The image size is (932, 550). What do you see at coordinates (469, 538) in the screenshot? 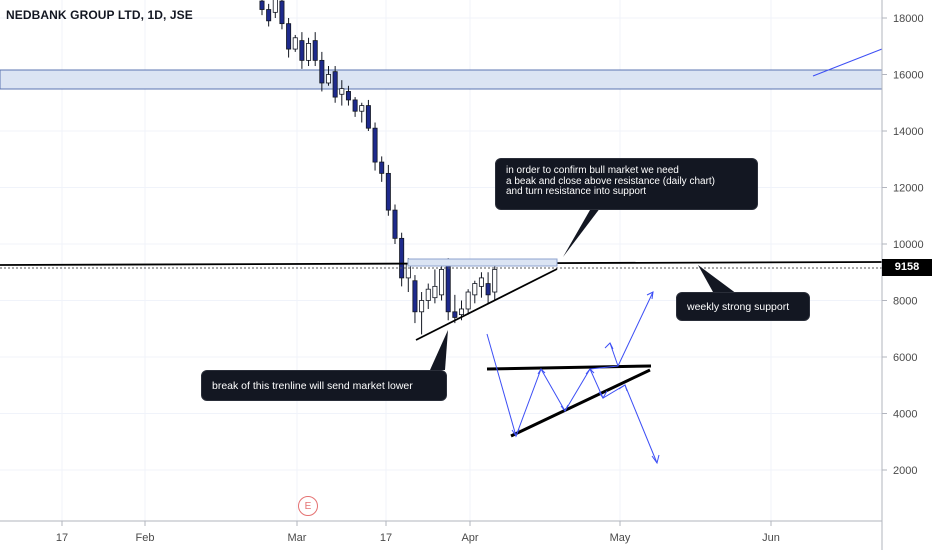
I see `x-tick-label: Apr` at bounding box center [469, 538].